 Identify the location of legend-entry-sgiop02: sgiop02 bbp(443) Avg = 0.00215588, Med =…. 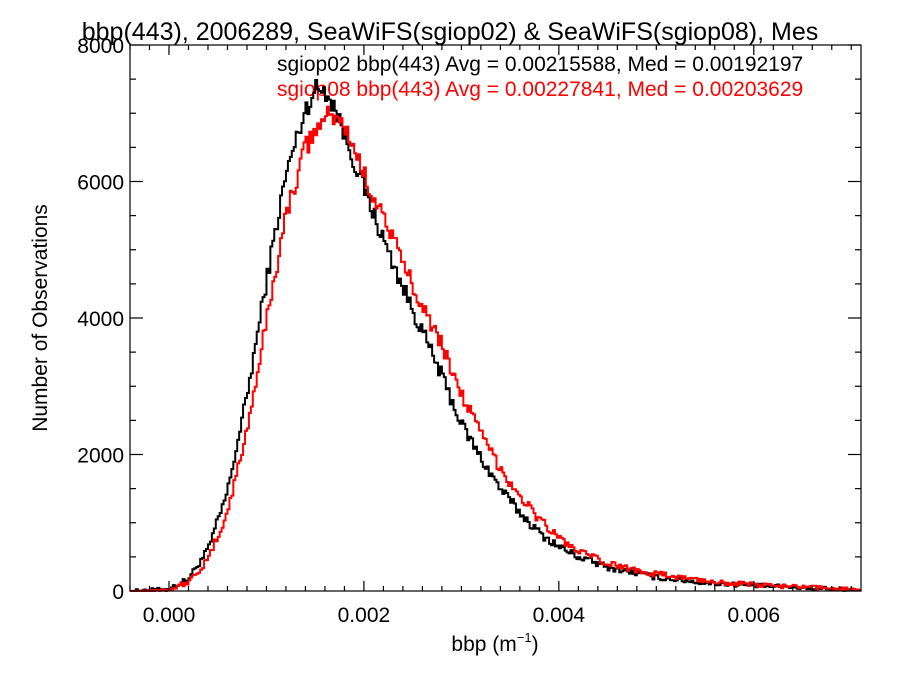
(540, 64).